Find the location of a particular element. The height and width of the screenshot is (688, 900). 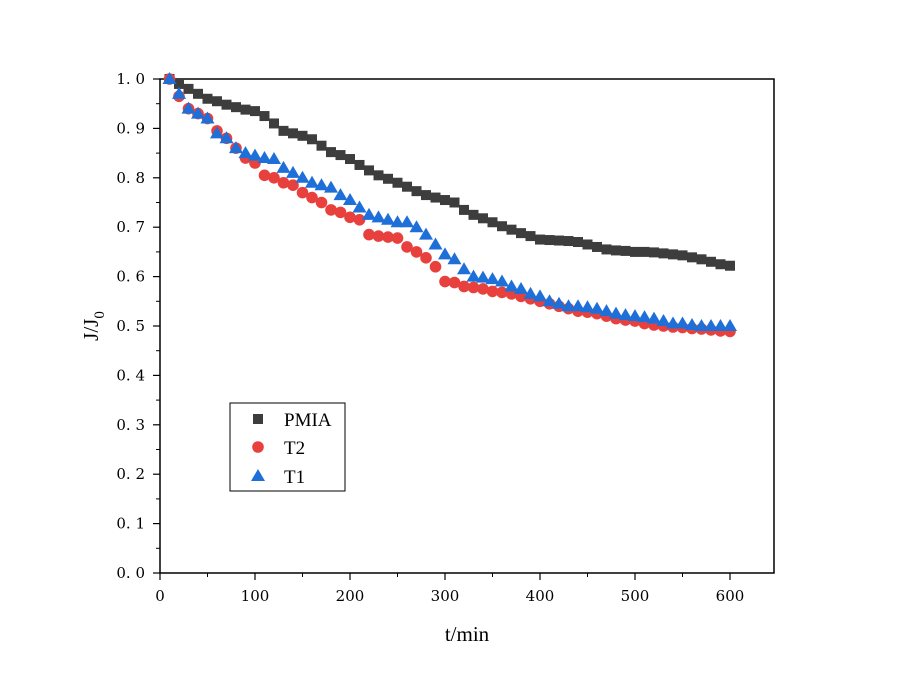

x-tick-label: 100 is located at coordinates (255, 596).